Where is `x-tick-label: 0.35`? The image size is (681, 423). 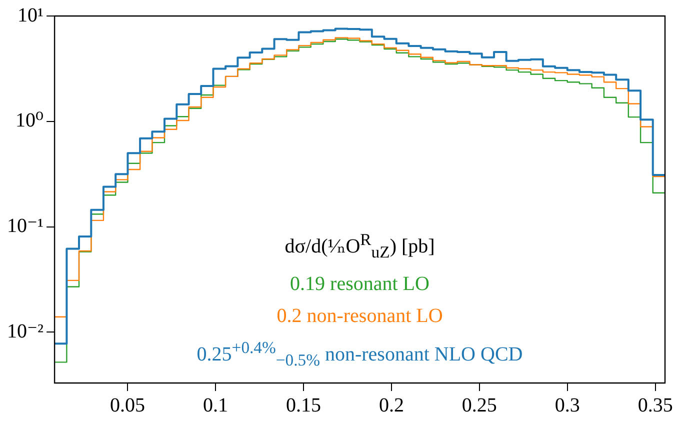 x-tick-label: 0.35 is located at coordinates (655, 405).